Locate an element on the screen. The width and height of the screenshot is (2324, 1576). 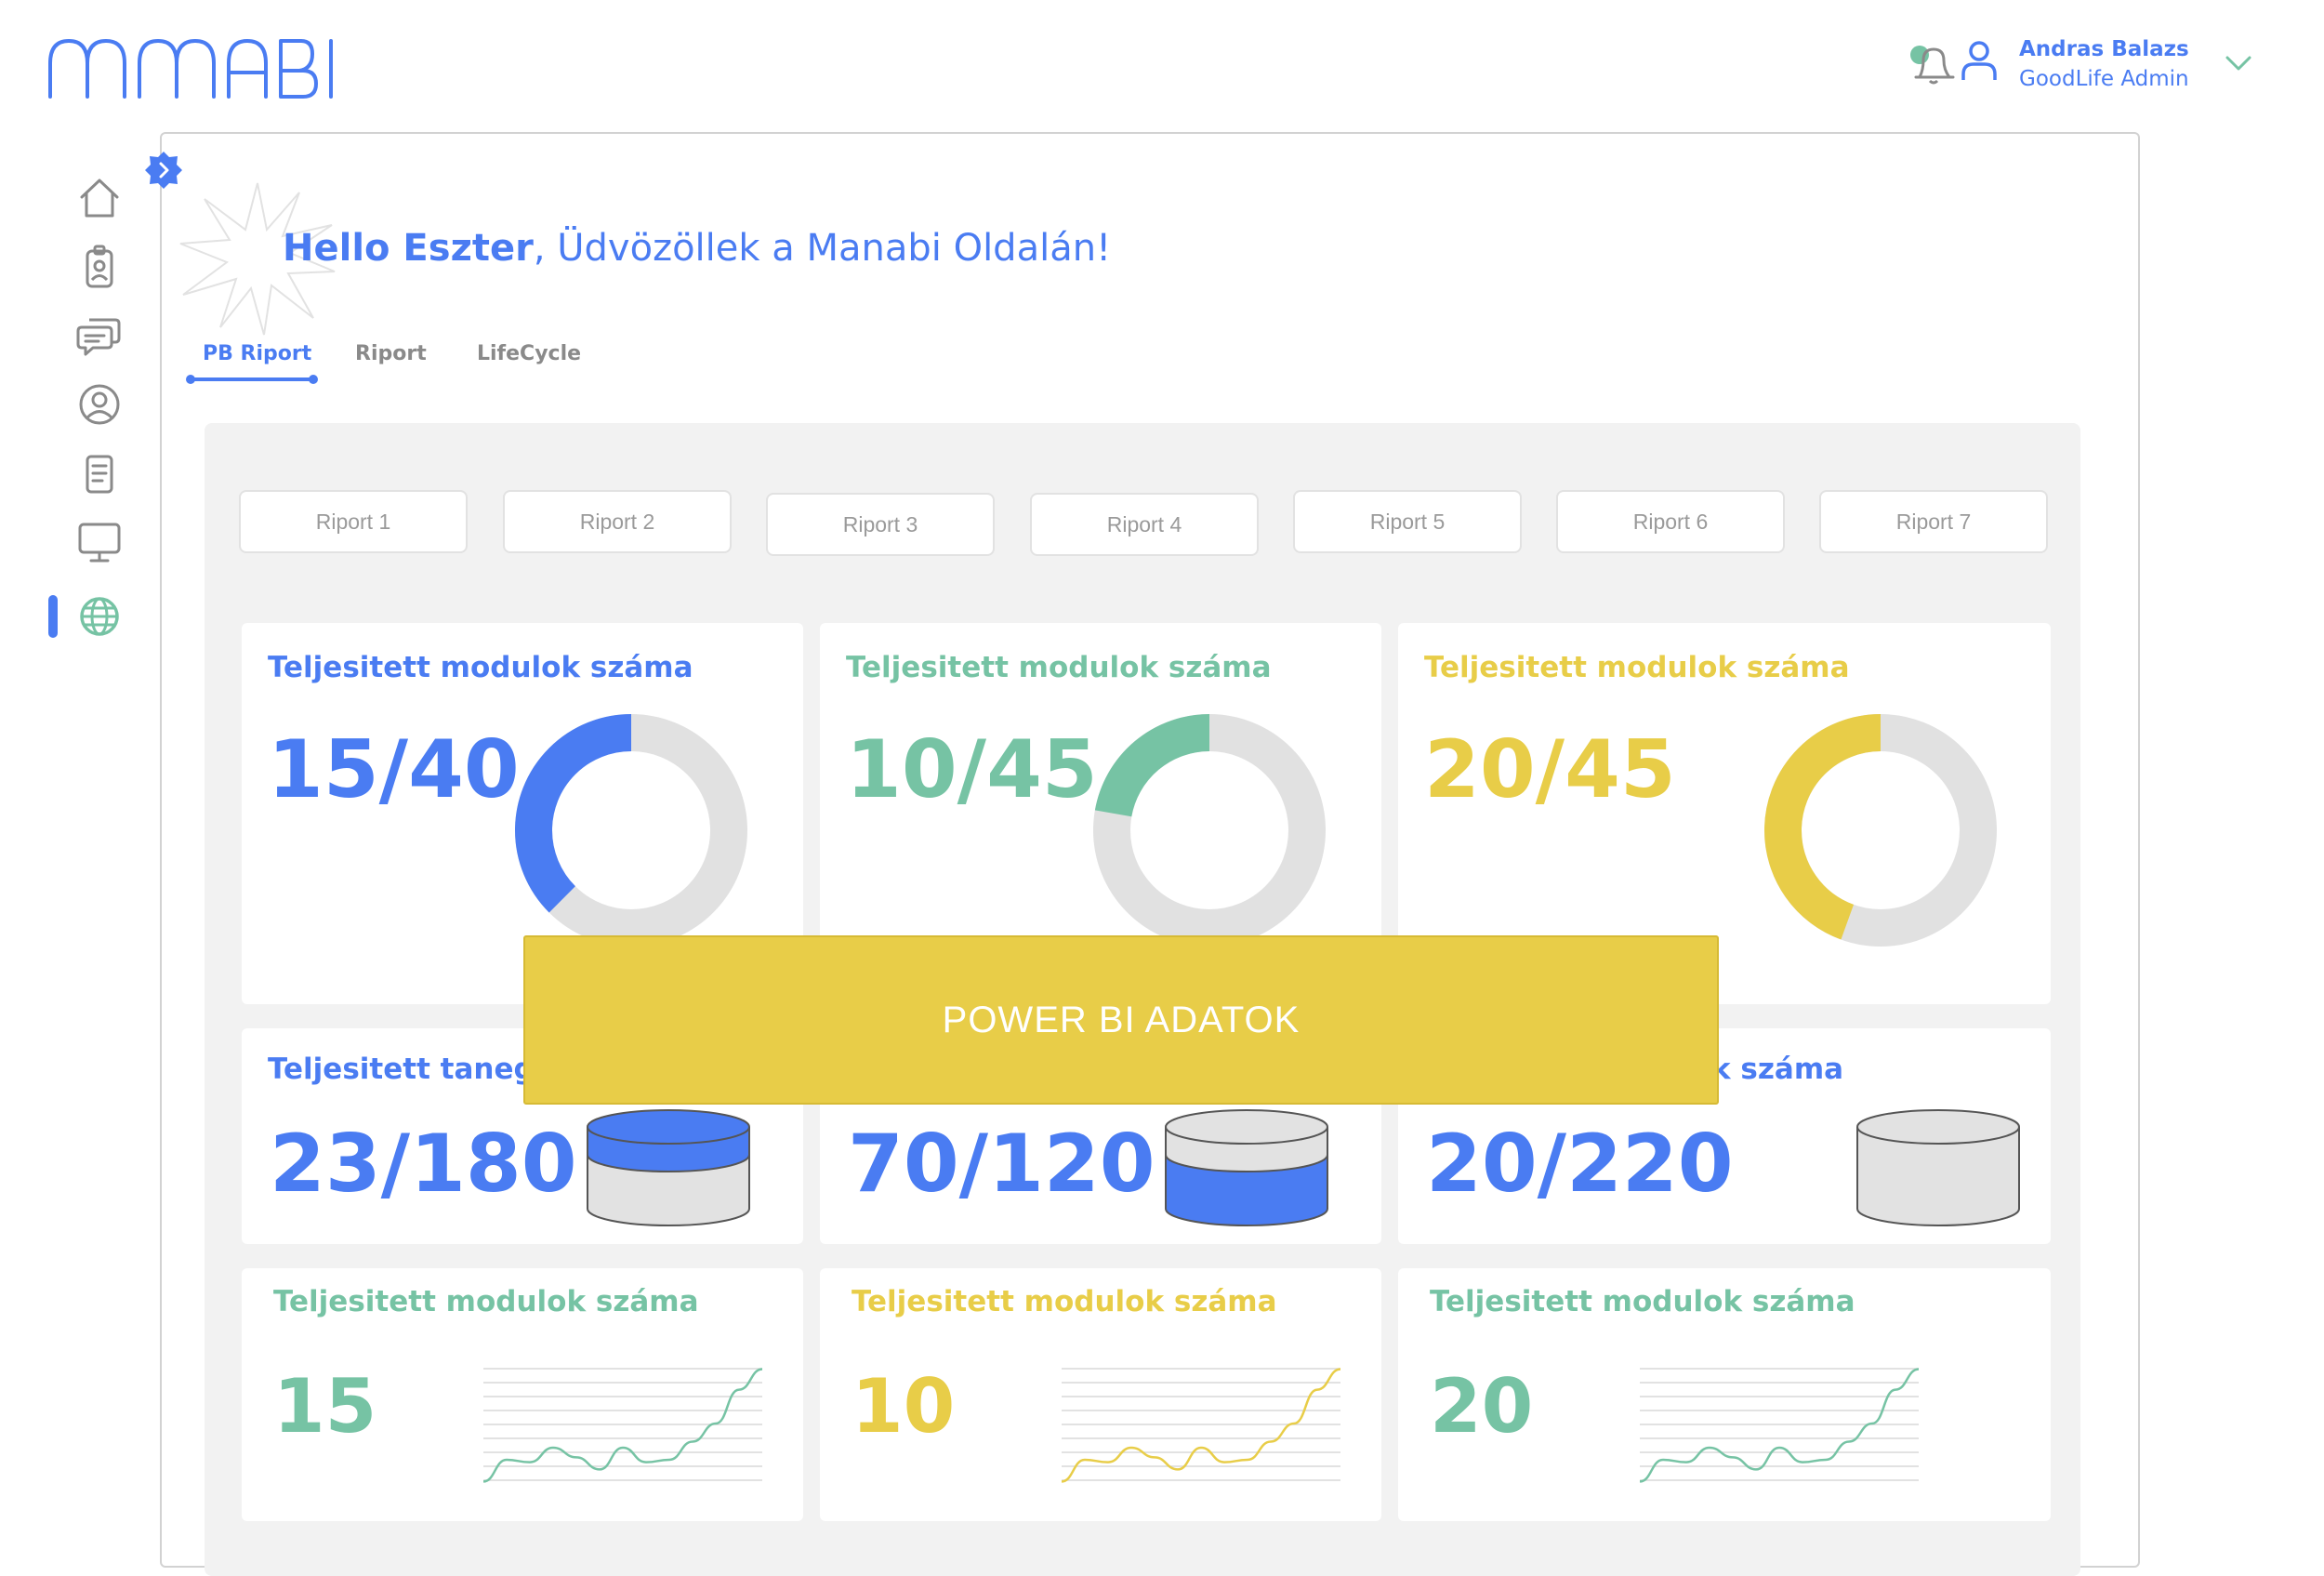
user-icon is located at coordinates (1979, 61).